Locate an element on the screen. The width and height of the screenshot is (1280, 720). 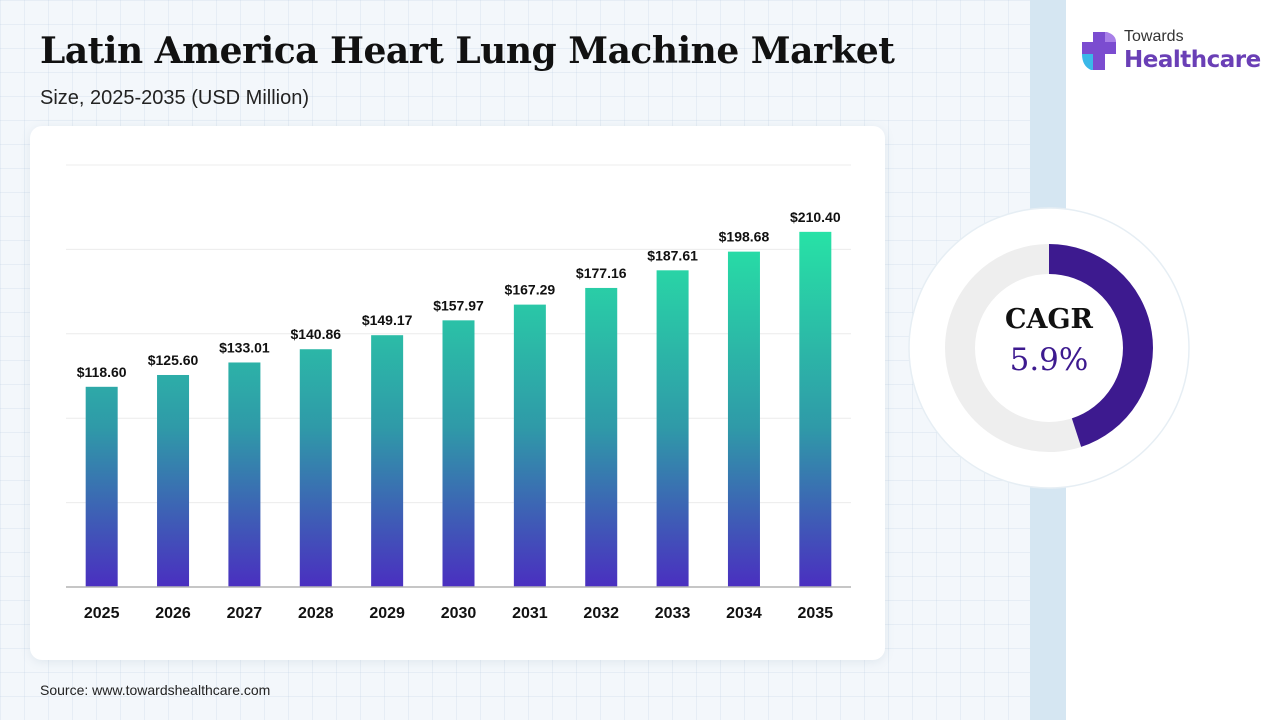
cagr-value: 5.9% is located at coordinates (1049, 360).